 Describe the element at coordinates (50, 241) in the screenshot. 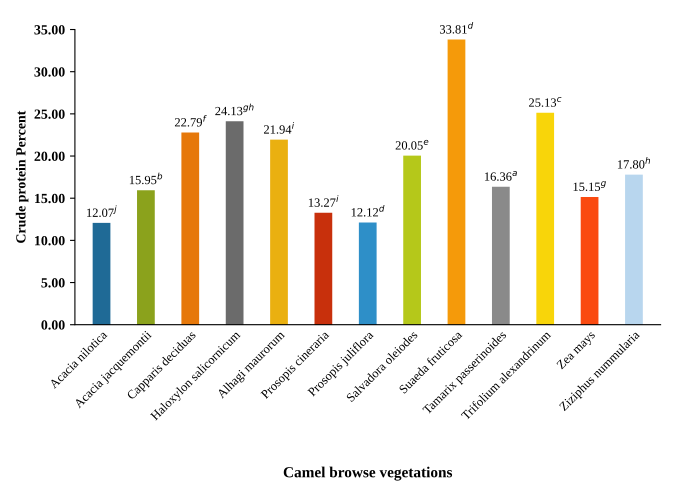

I see `y-tick-label: 10.00` at that location.